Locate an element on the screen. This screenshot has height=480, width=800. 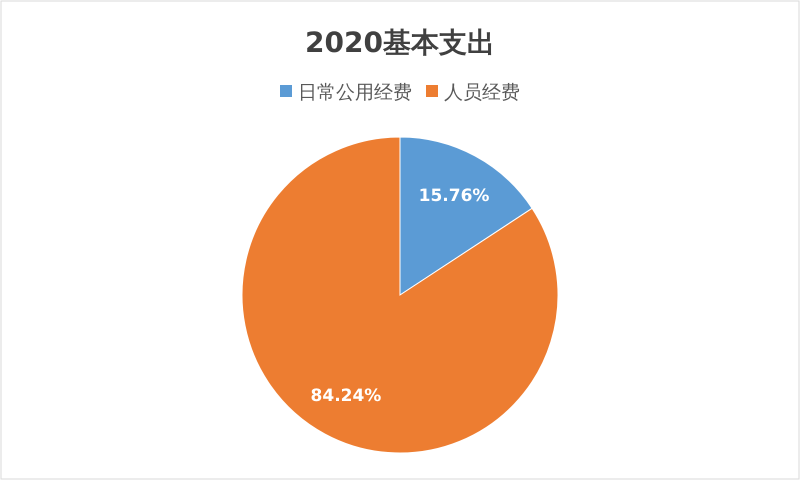
legend-label: 人员经费 is located at coordinates (482, 93).